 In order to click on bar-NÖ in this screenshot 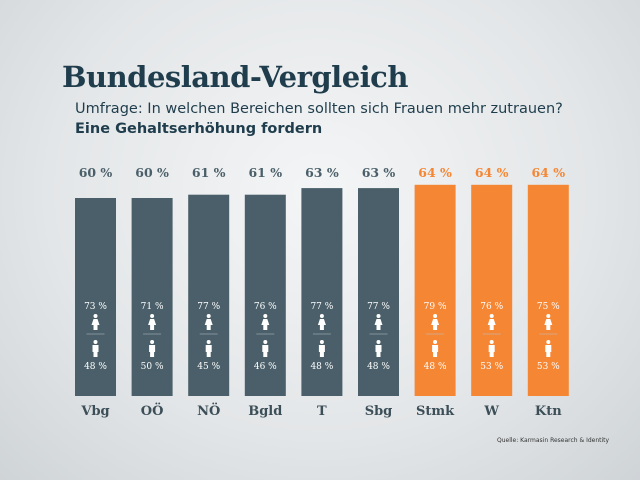, I will do `click(209, 295)`.